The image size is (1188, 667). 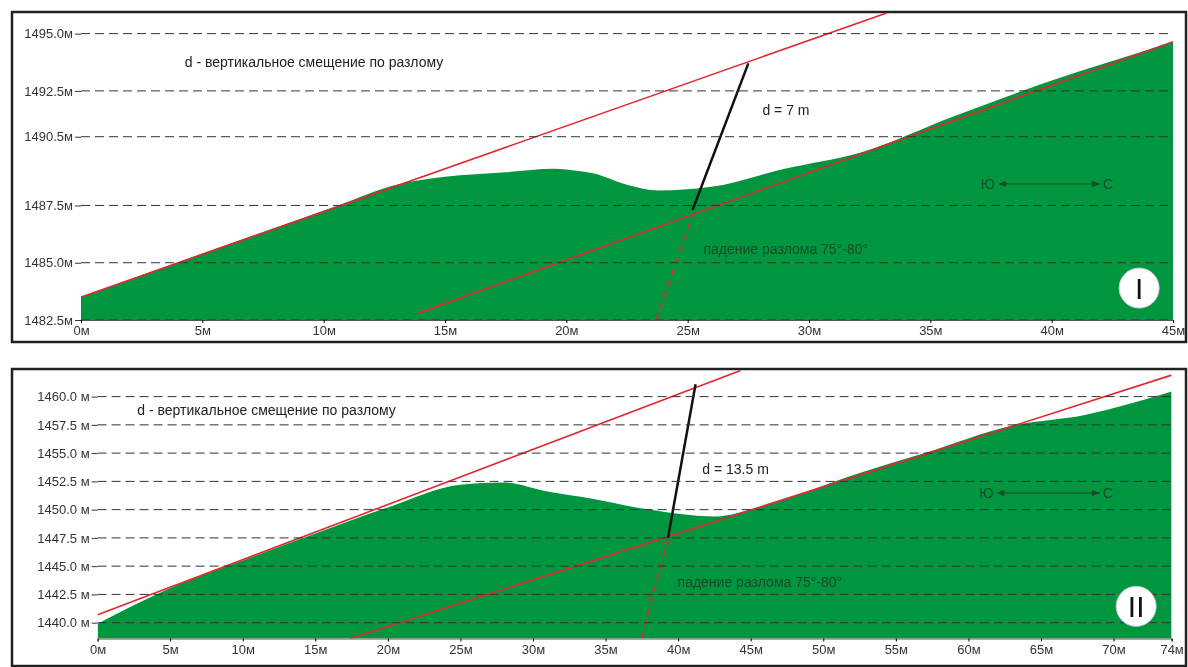 I want to click on y-tick-label: 1457.5 м, so click(x=63, y=425).